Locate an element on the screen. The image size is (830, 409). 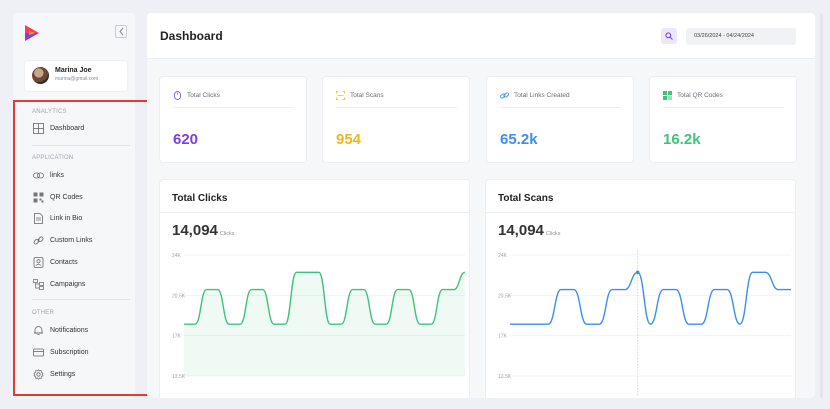
sidebar-item-label: links is located at coordinates (57, 175).